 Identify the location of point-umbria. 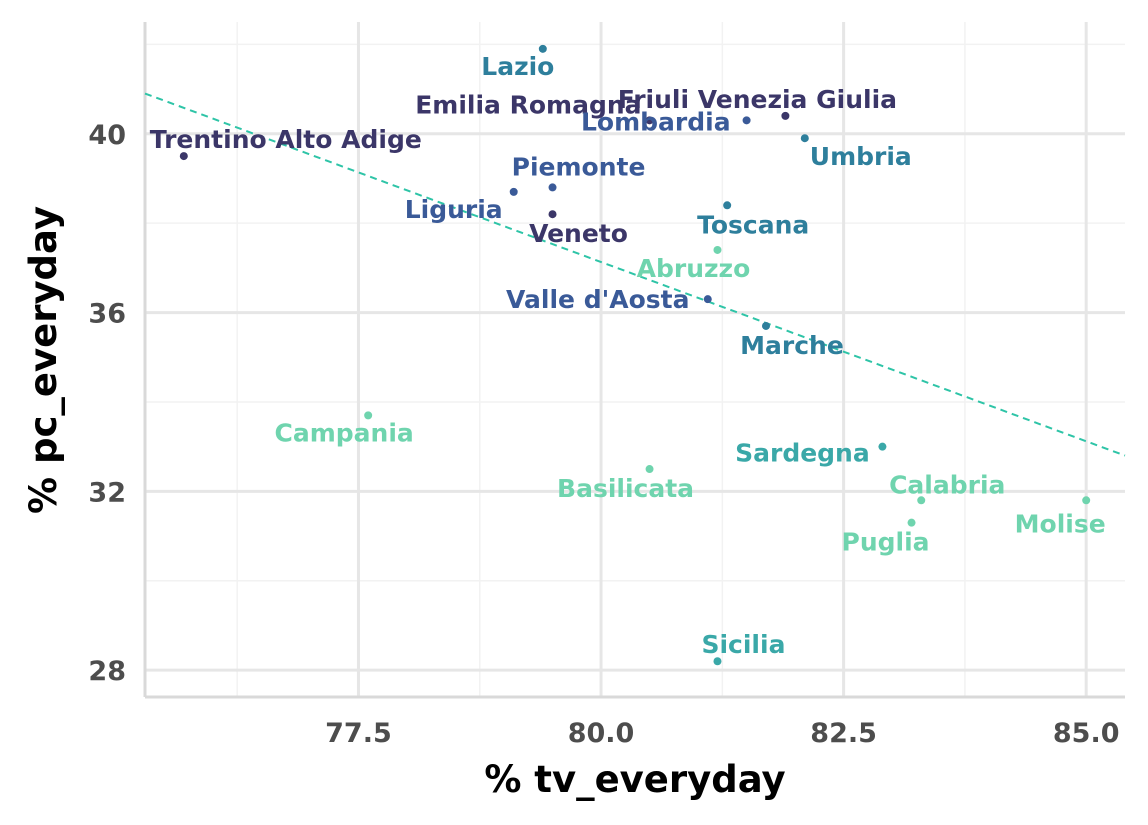
(804, 138).